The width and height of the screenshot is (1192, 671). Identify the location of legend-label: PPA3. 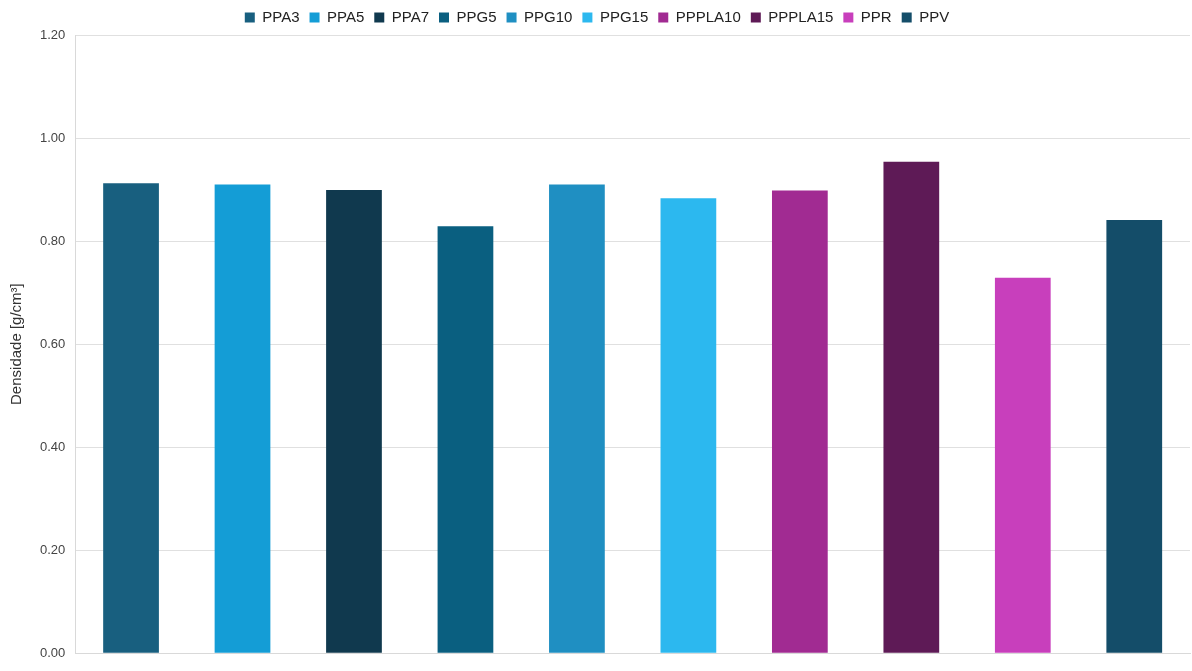
(281, 16).